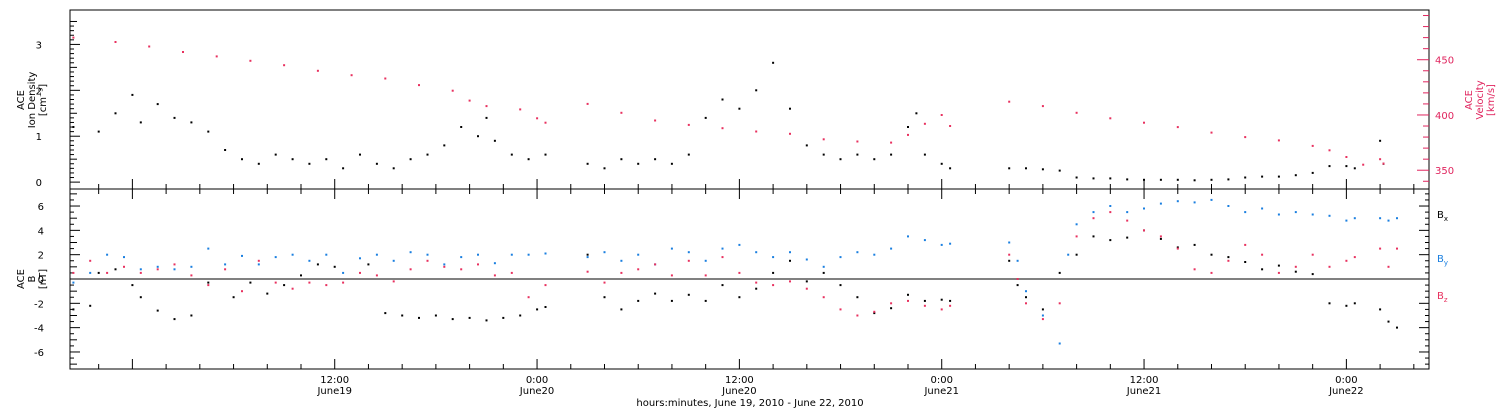  What do you see at coordinates (1440, 215) in the screenshot?
I see `legend-bx-main: B` at bounding box center [1440, 215].